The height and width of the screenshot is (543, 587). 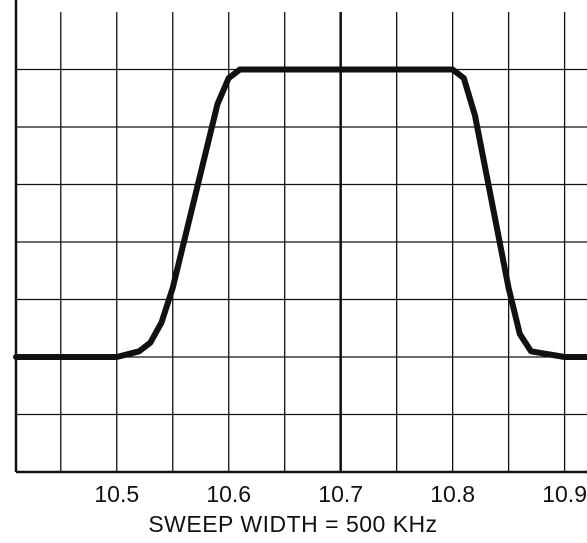 What do you see at coordinates (452, 494) in the screenshot?
I see `x-tick-label: 10.8` at bounding box center [452, 494].